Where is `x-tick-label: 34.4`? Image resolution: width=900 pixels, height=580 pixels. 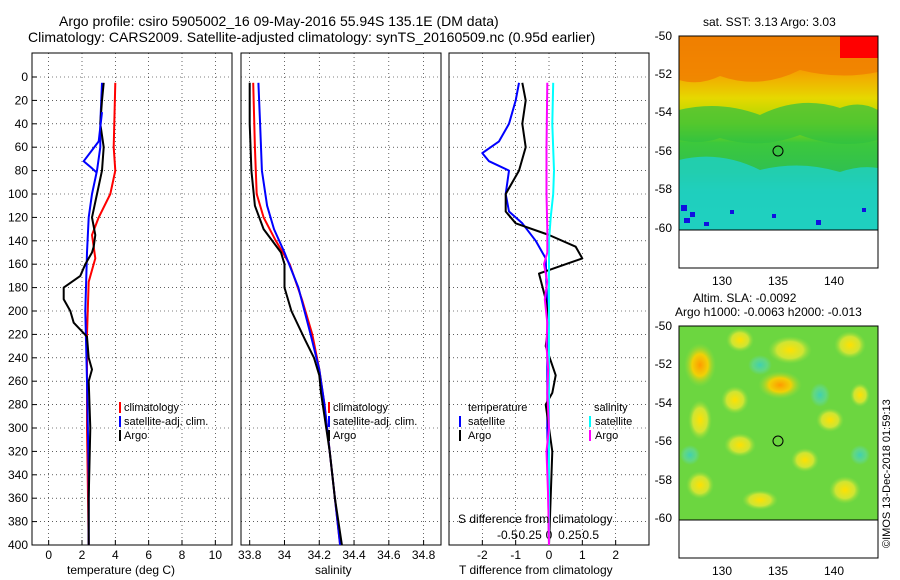 x-tick-label: 34.4 is located at coordinates (354, 555).